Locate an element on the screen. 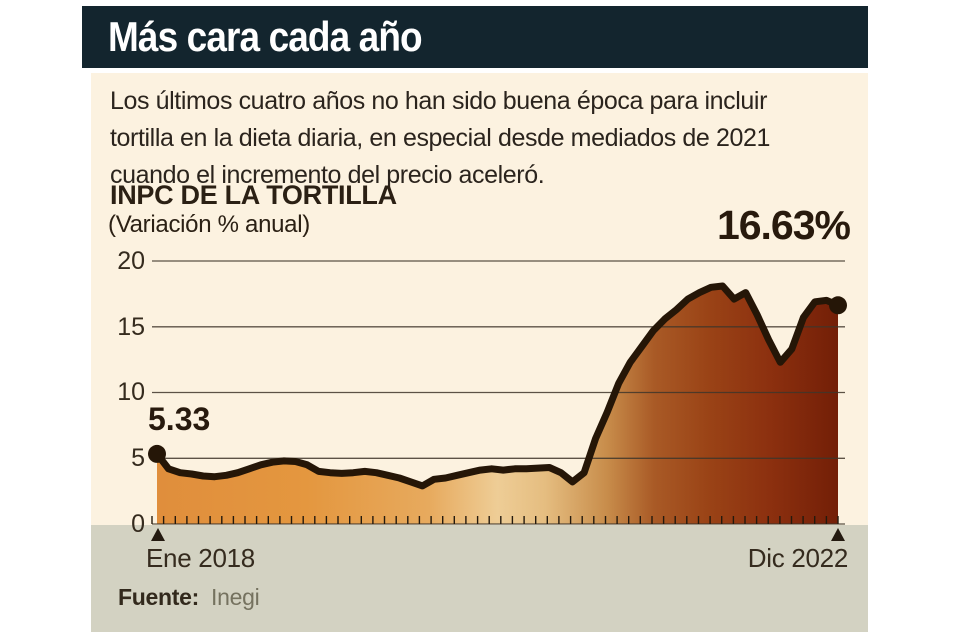 The height and width of the screenshot is (640, 960). x-axis-end-label: Dic 2022 is located at coordinates (798, 558).